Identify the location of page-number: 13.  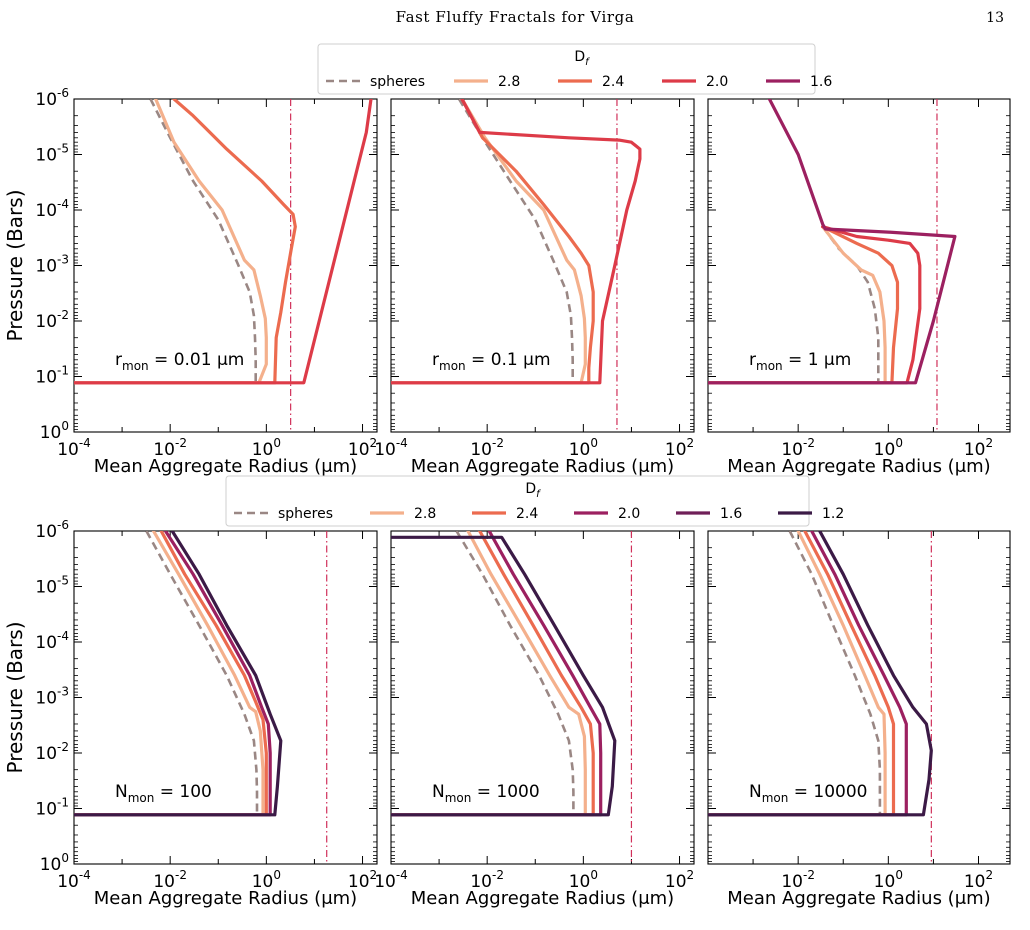
(995, 18).